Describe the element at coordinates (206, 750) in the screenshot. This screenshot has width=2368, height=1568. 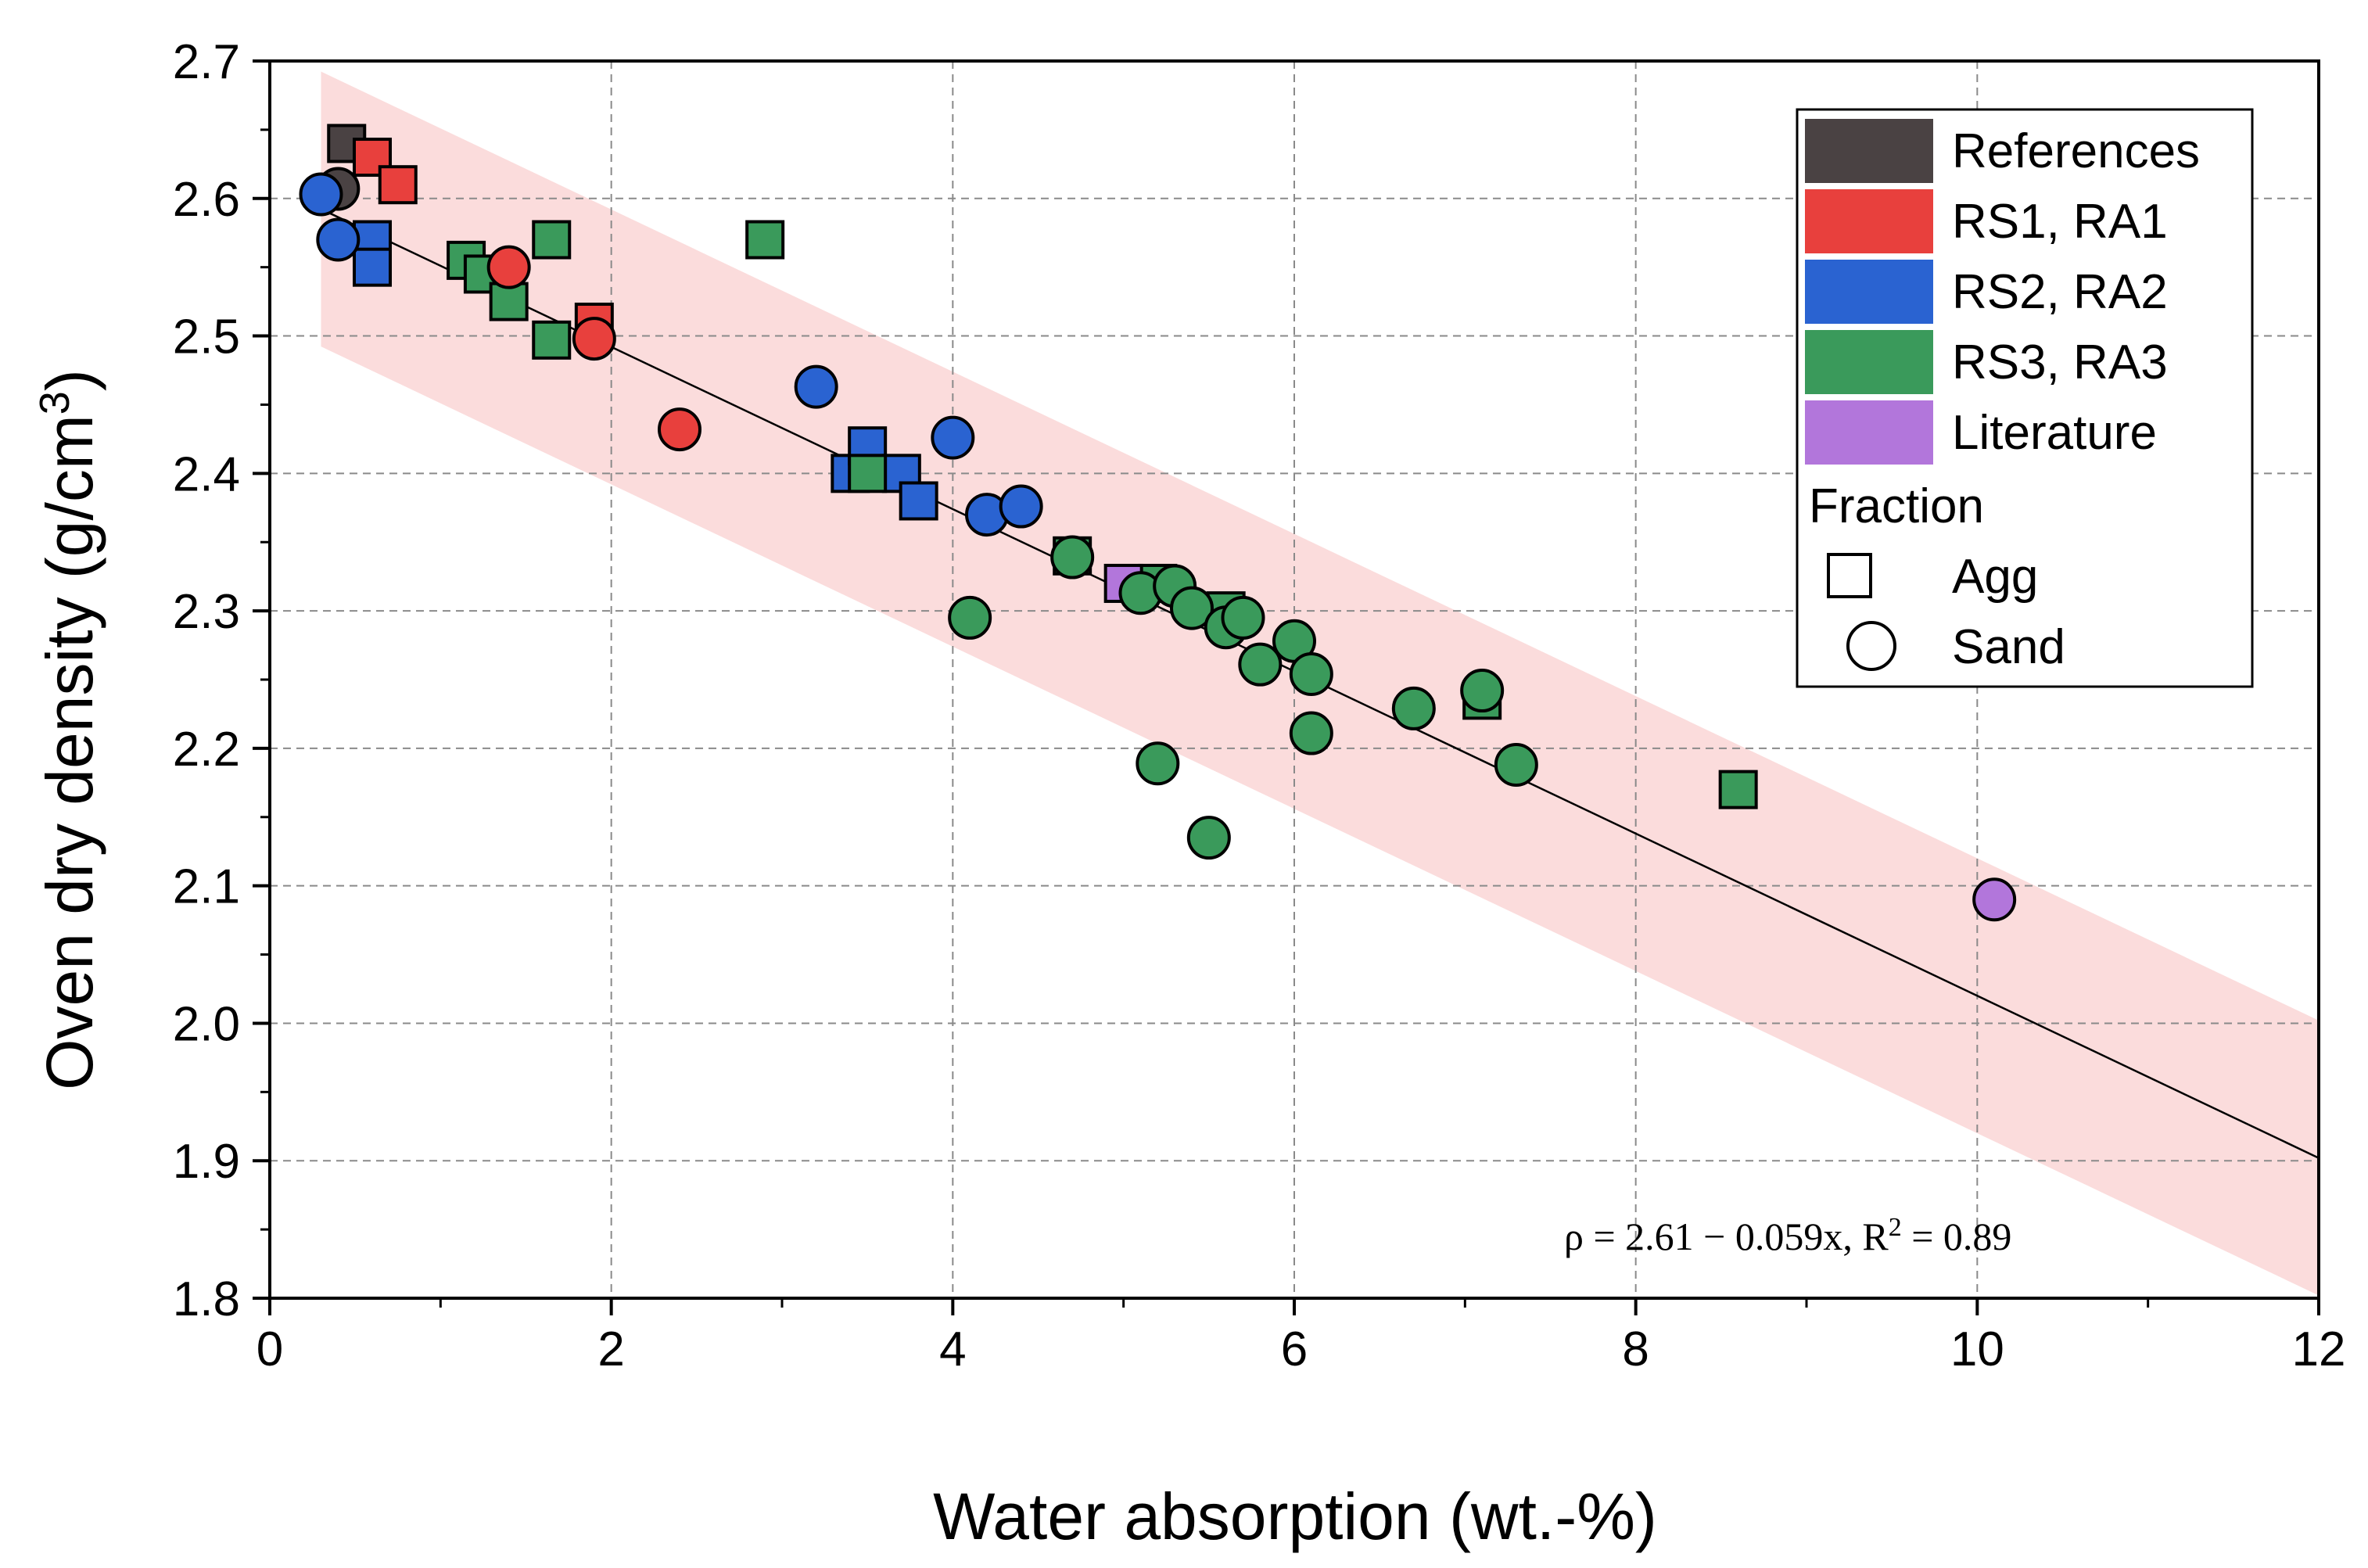
I see `y-tick-label: 2.2` at that location.